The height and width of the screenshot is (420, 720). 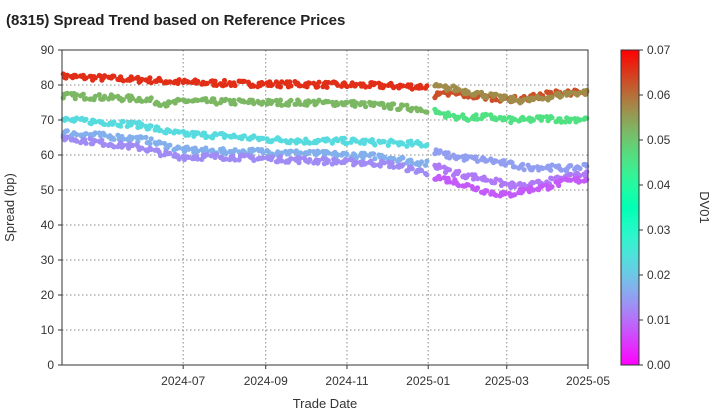 I want to click on y-axis-label: Spread (bp), so click(x=9, y=207).